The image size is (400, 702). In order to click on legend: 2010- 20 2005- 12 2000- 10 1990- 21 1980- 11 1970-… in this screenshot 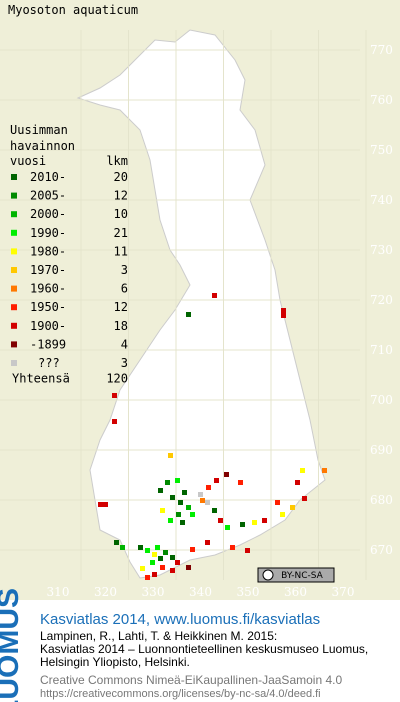, I will do `click(69, 278)`.